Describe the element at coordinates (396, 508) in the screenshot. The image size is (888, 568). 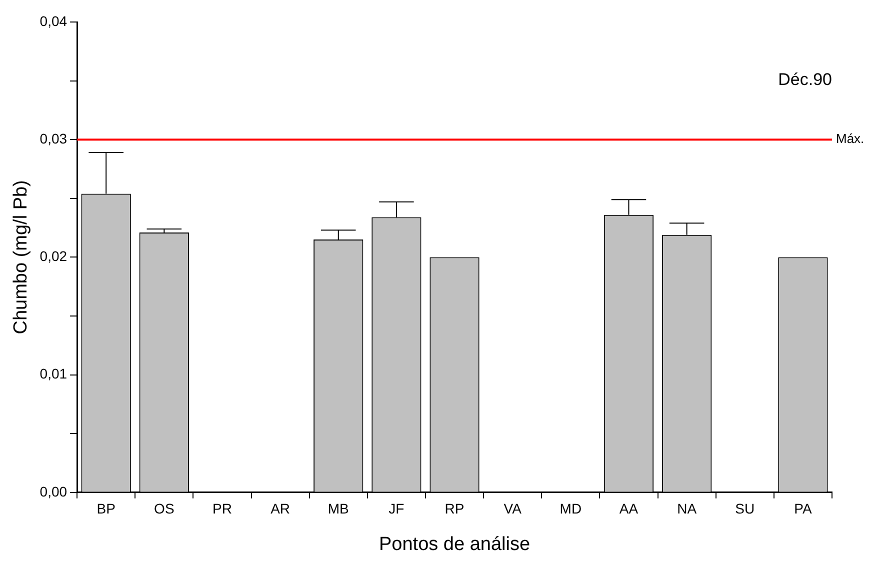
I see `x-tick-label: JF` at that location.